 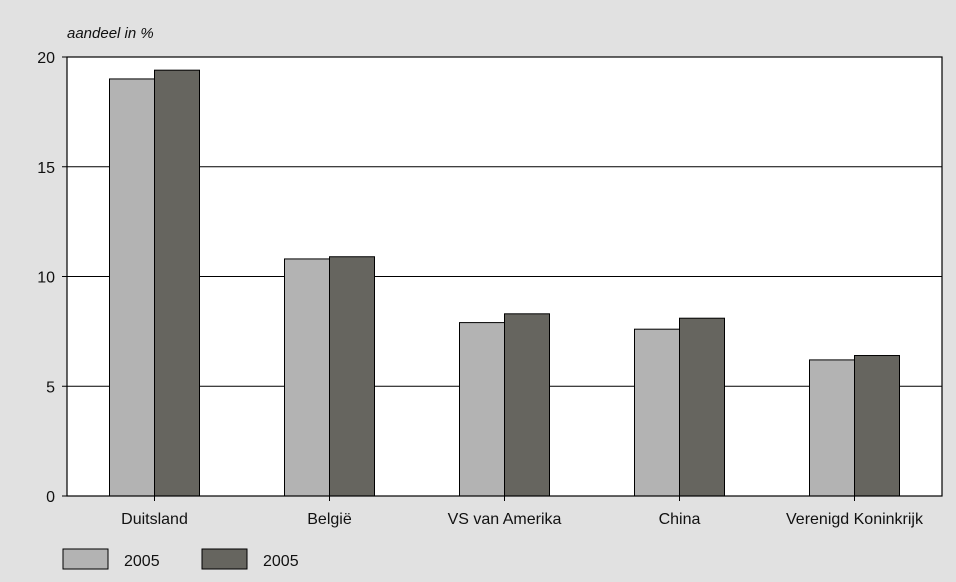 I want to click on x-tick-label: China, so click(x=680, y=519).